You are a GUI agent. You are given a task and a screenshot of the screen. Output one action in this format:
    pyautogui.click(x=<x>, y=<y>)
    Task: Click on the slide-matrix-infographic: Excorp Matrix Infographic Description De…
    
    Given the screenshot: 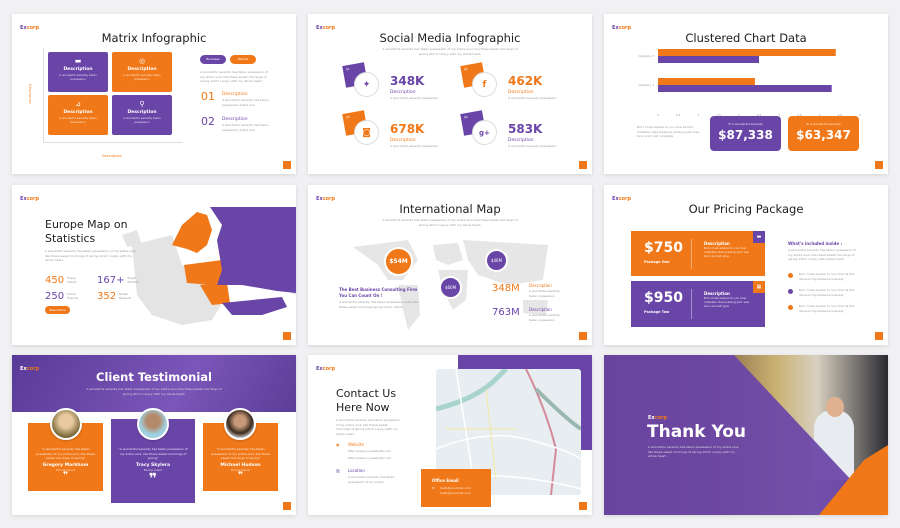 What is the action you would take?
    pyautogui.click(x=154, y=94)
    